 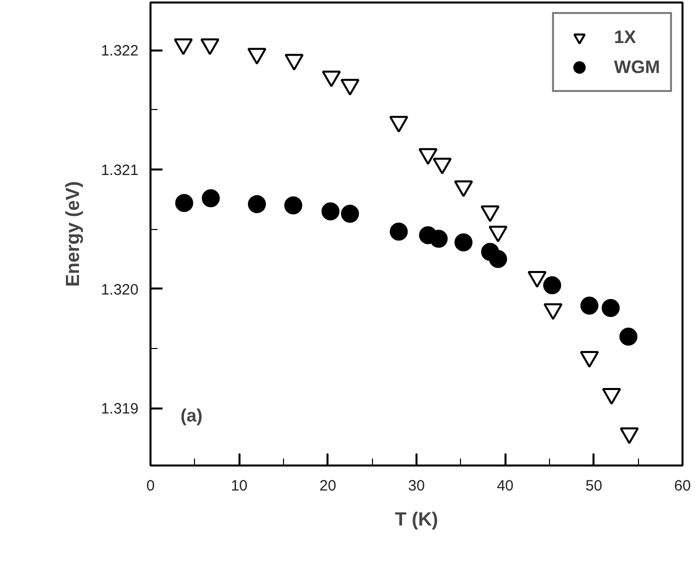 What do you see at coordinates (150, 486) in the screenshot?
I see `x-tick-label: 0` at bounding box center [150, 486].